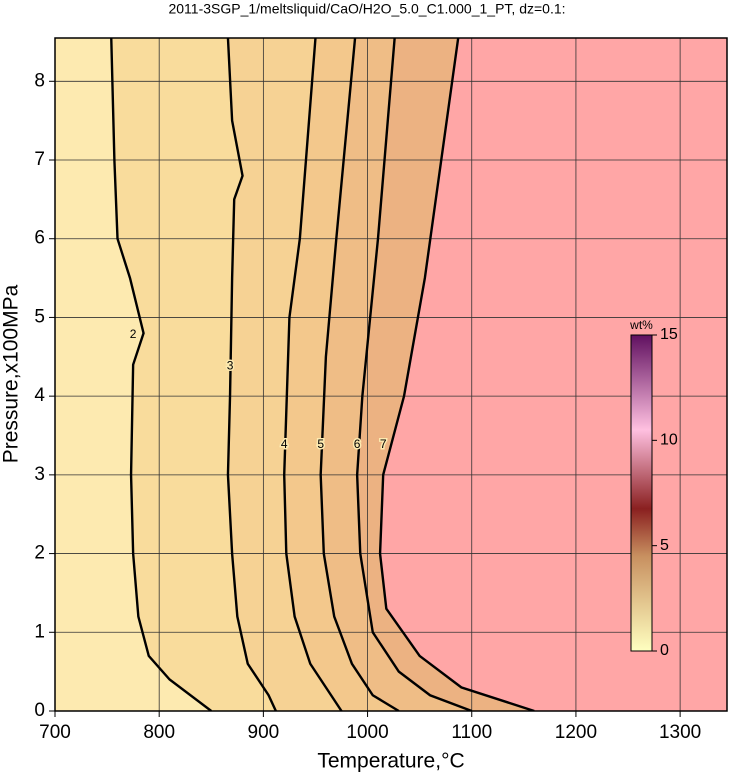 The image size is (734, 781). Describe the element at coordinates (680, 732) in the screenshot. I see `x-tick-label: 1300` at that location.